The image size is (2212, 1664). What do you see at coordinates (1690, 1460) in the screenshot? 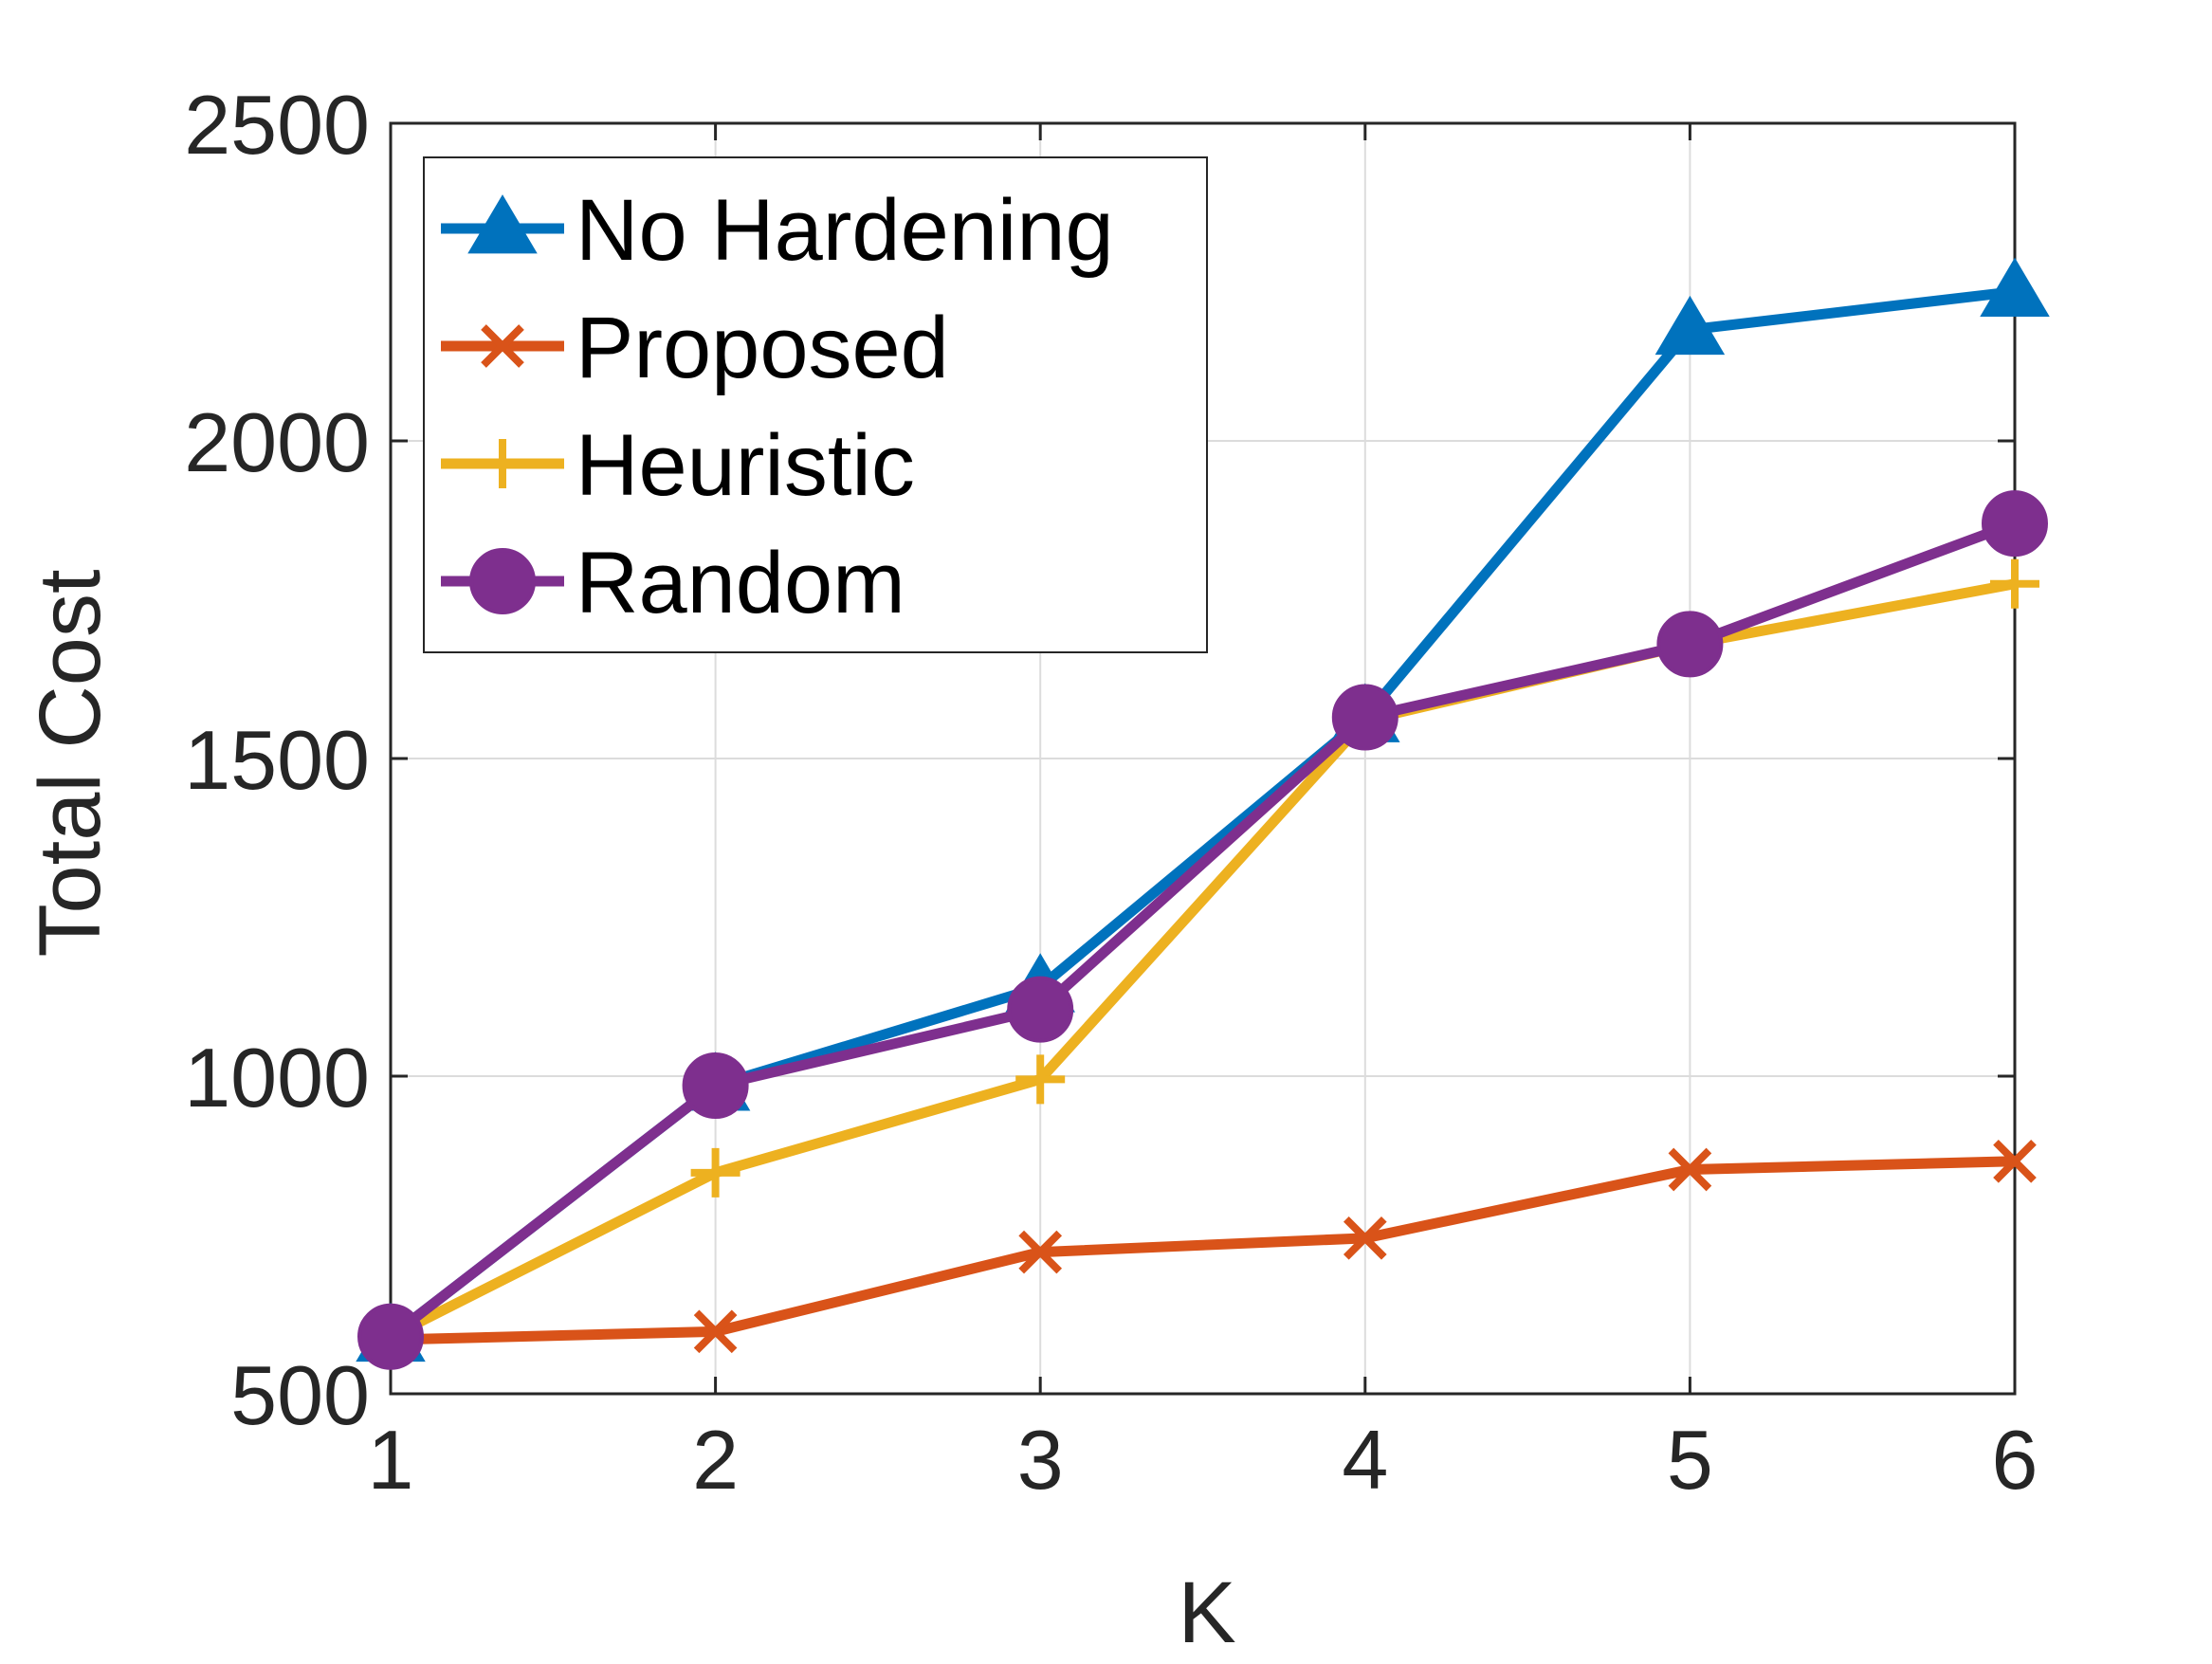
I see `x-tick-label: 5` at bounding box center [1690, 1460].